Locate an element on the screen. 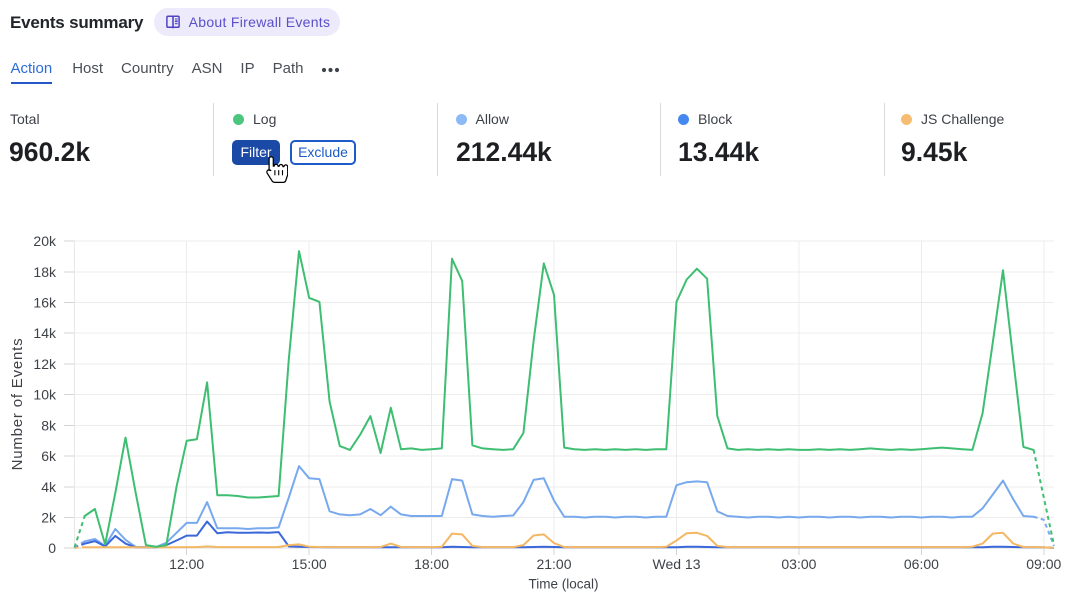 The height and width of the screenshot is (598, 1068). svg-text: 03:00 is located at coordinates (798, 564).